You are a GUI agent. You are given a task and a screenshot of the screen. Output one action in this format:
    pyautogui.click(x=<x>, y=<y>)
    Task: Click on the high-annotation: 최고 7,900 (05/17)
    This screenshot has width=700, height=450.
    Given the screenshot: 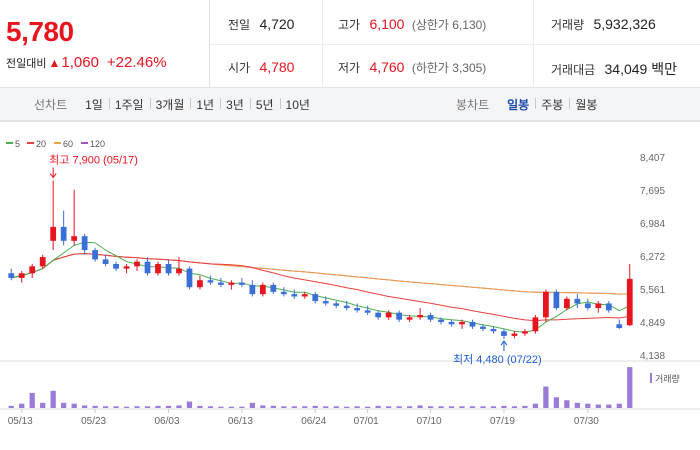 What is the action you would take?
    pyautogui.click(x=93, y=160)
    